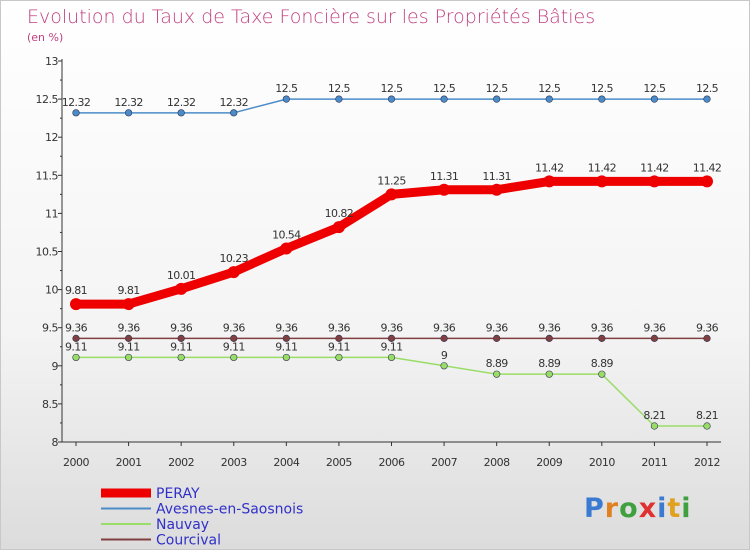  Describe the element at coordinates (47, 175) in the screenshot. I see `y-tick-label: 11.5` at that location.